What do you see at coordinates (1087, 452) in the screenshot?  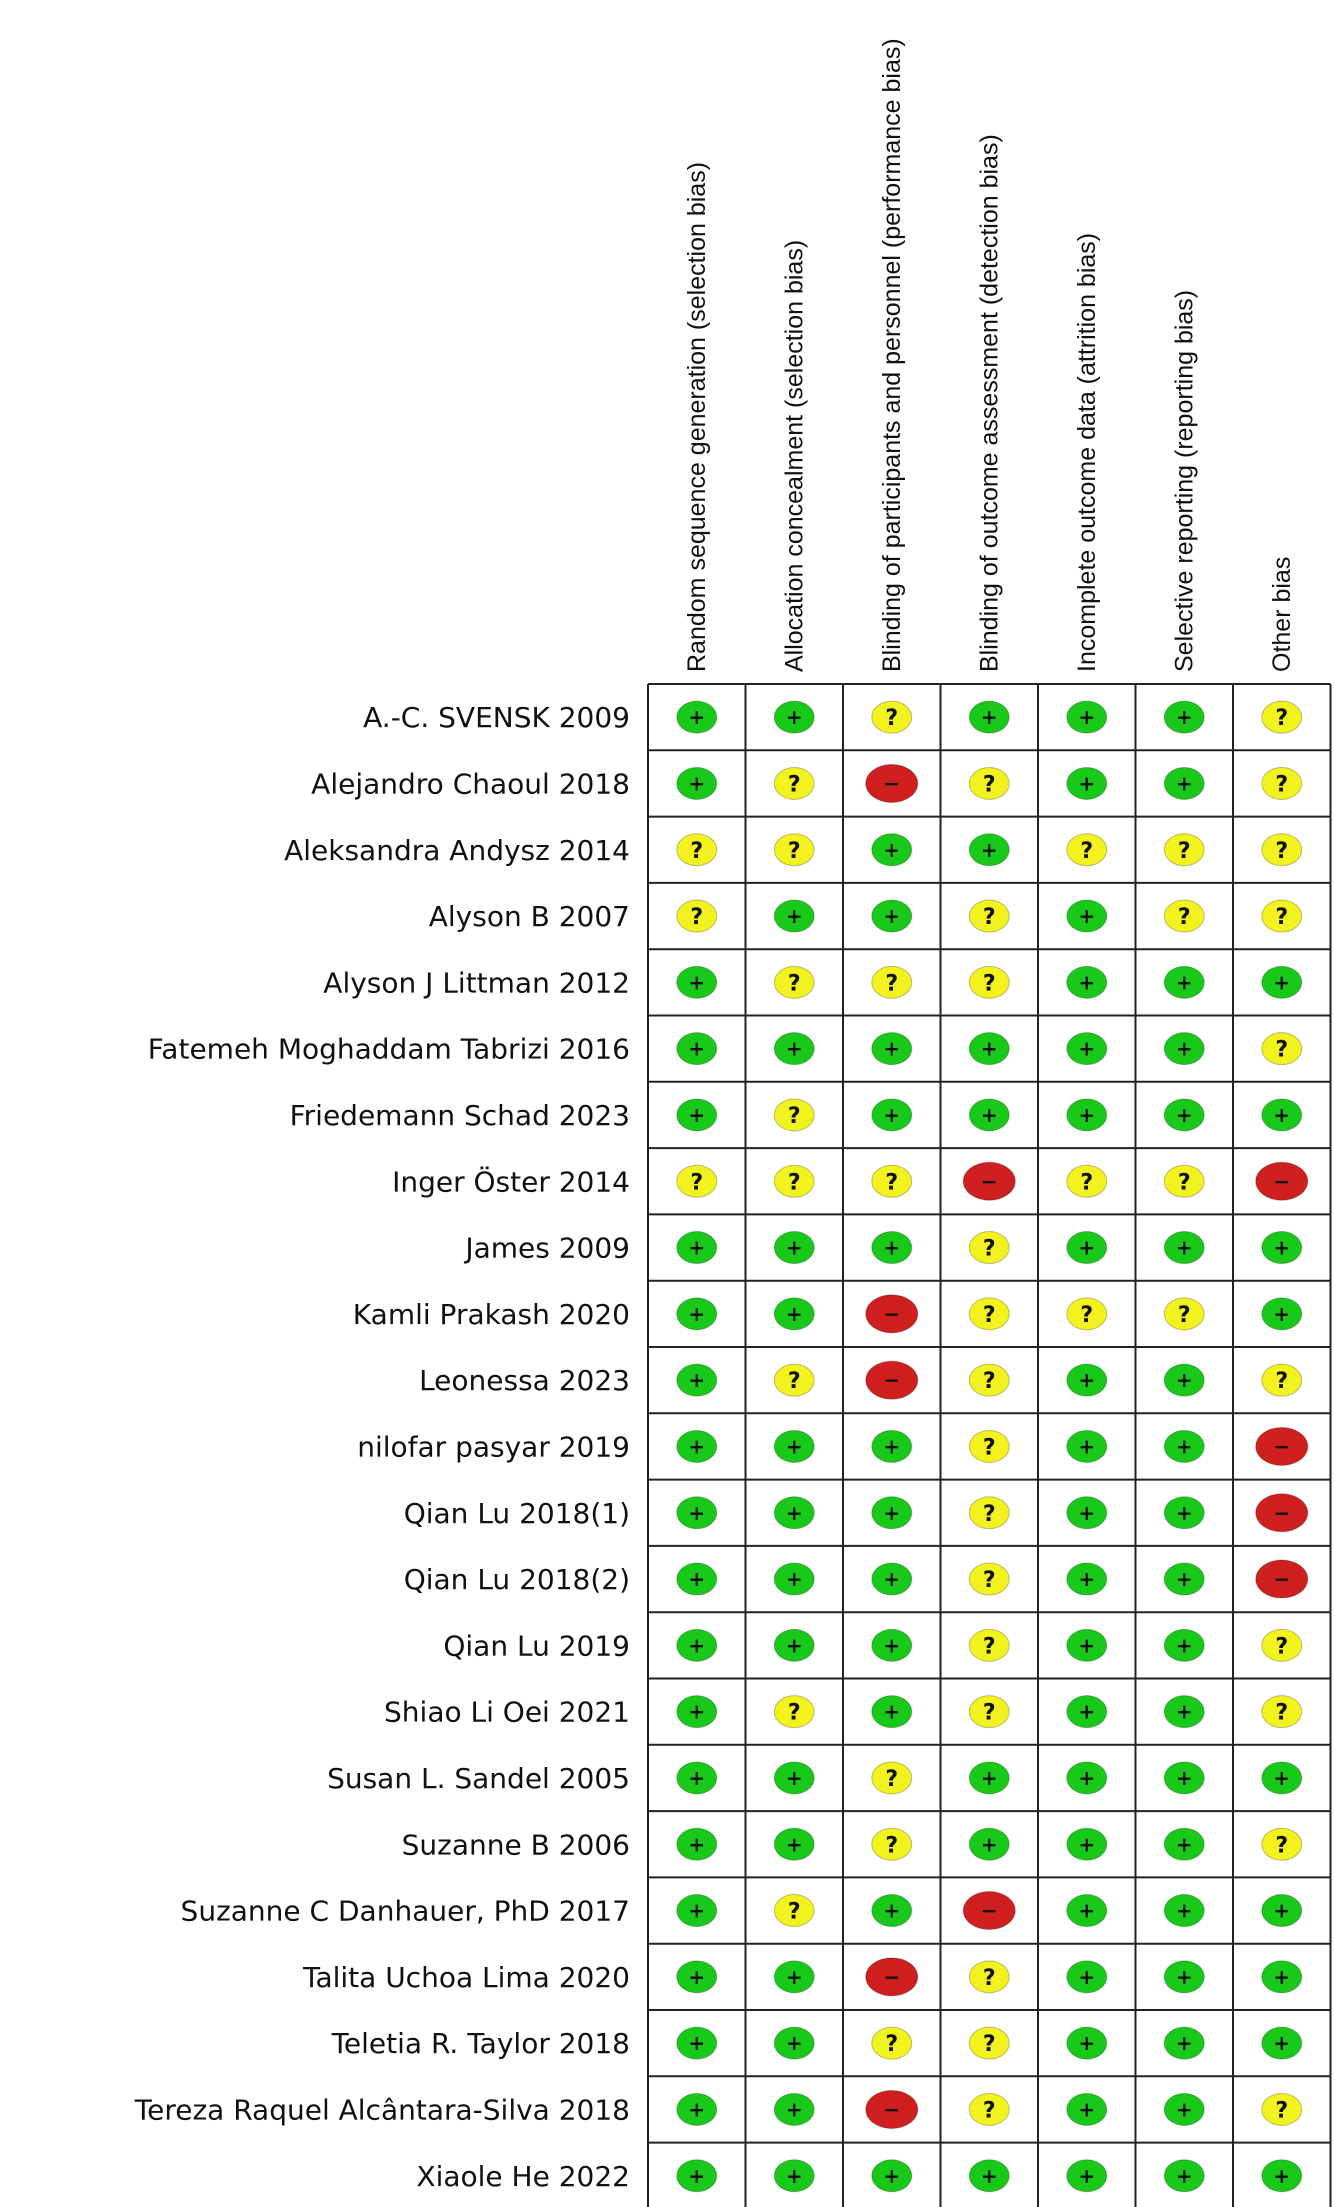 I see `column-label-5: Incomplete outcome data (attrition bias)` at bounding box center [1087, 452].